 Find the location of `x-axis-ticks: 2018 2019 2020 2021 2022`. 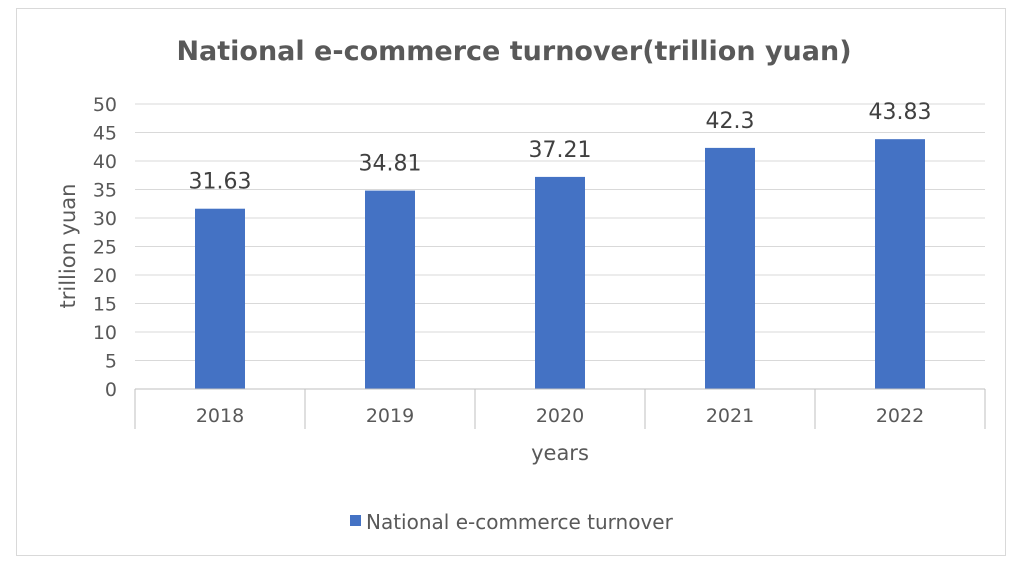

x-axis-ticks: 2018 2019 2020 2021 2022 is located at coordinates (560, 416).